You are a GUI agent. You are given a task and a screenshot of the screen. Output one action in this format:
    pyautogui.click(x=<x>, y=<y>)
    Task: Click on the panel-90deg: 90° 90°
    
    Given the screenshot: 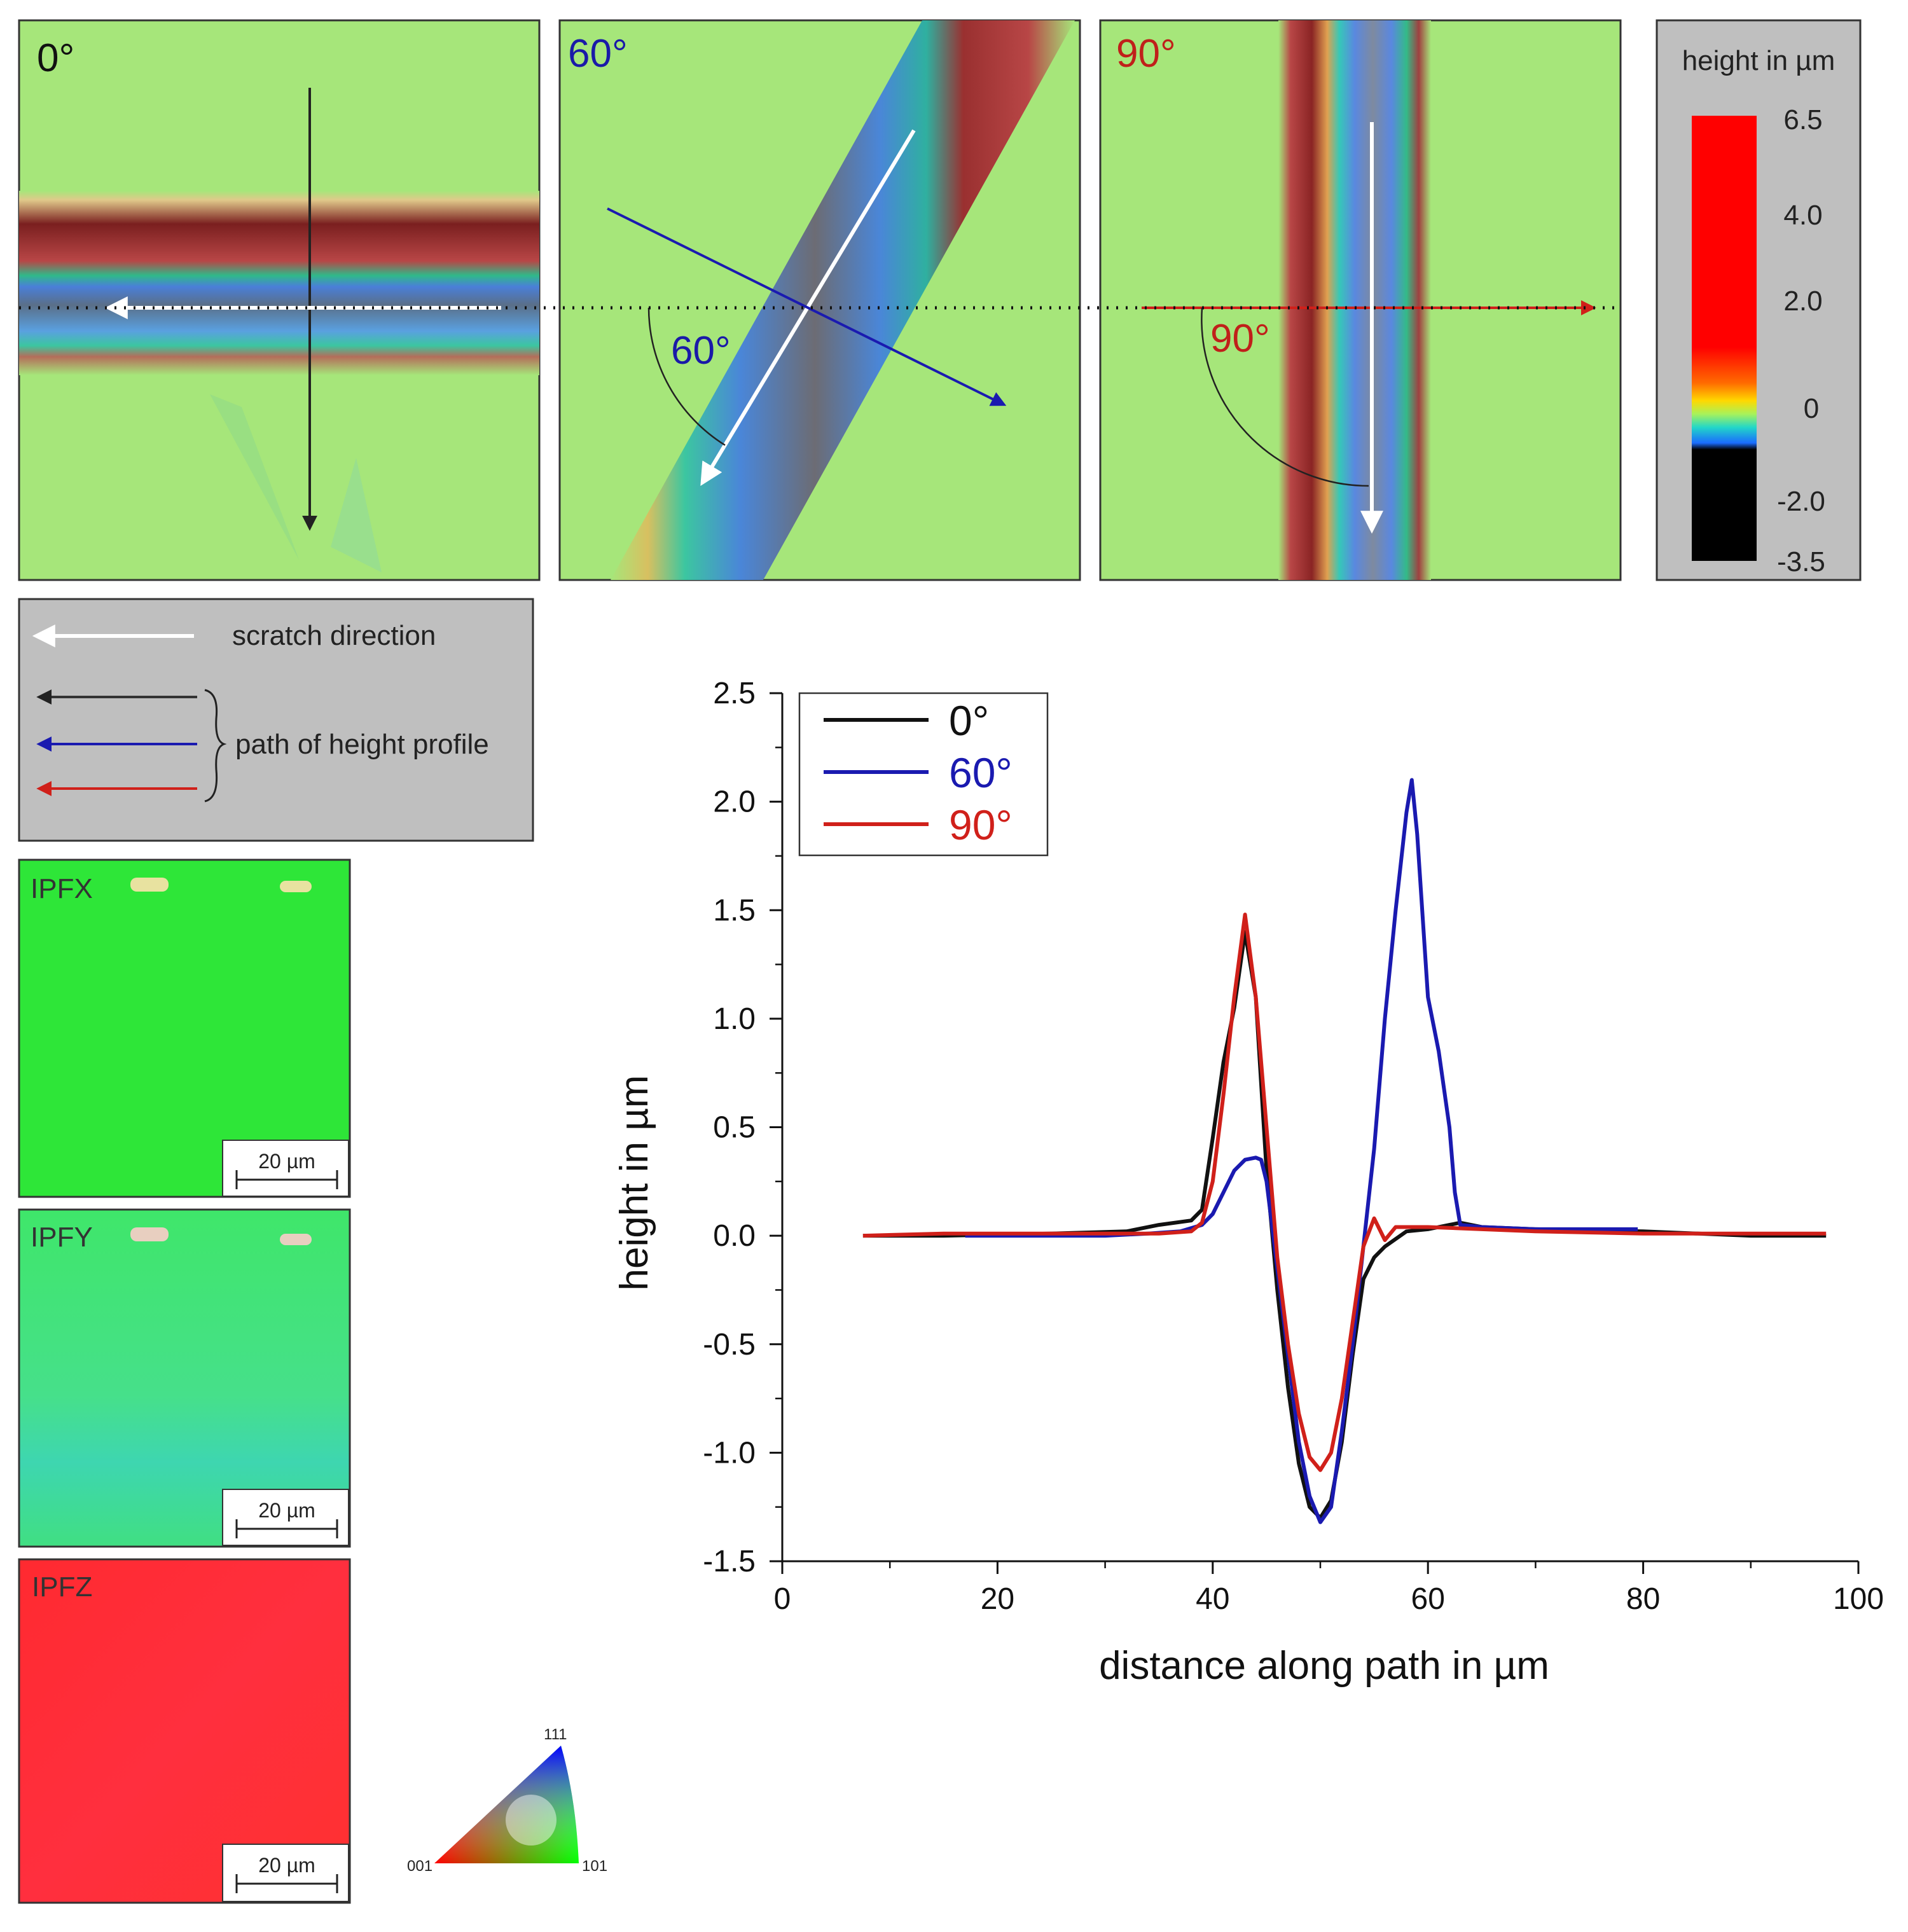 What is the action you would take?
    pyautogui.click(x=1360, y=300)
    